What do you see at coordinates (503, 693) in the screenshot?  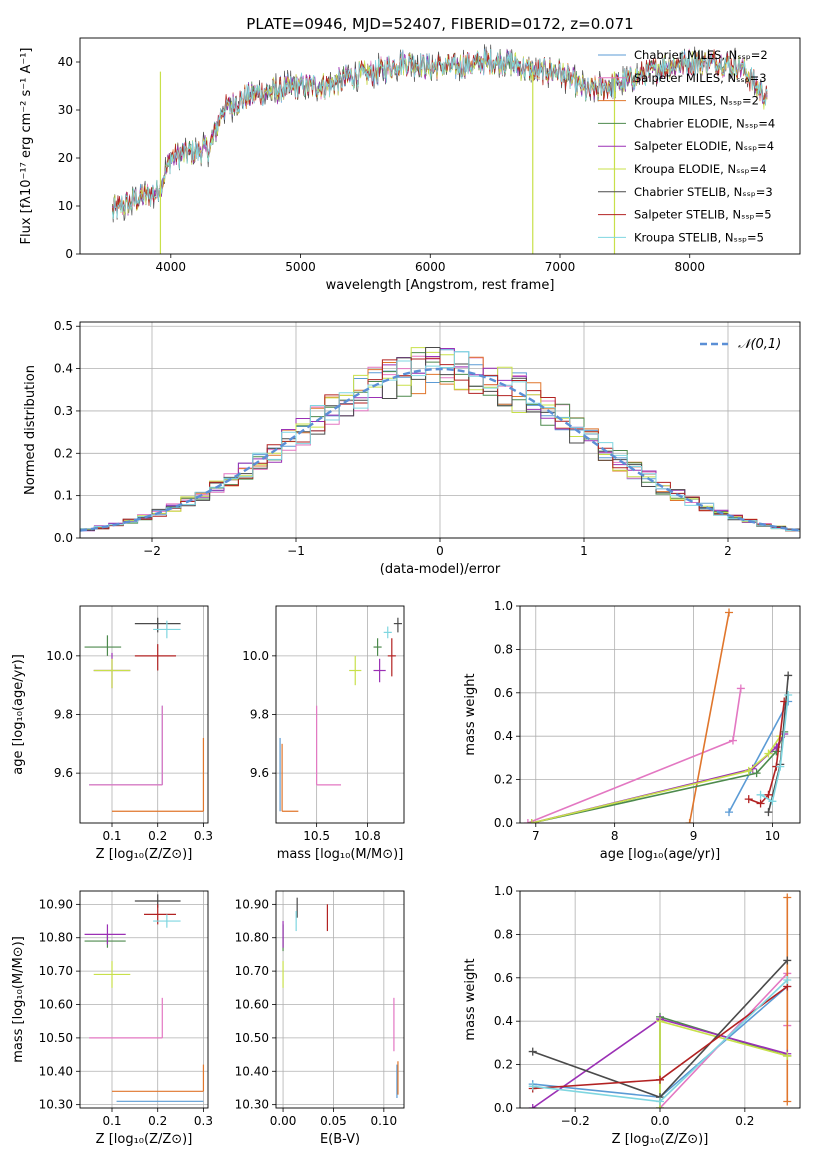 I see `y-tick-label: 0.6` at bounding box center [503, 693].